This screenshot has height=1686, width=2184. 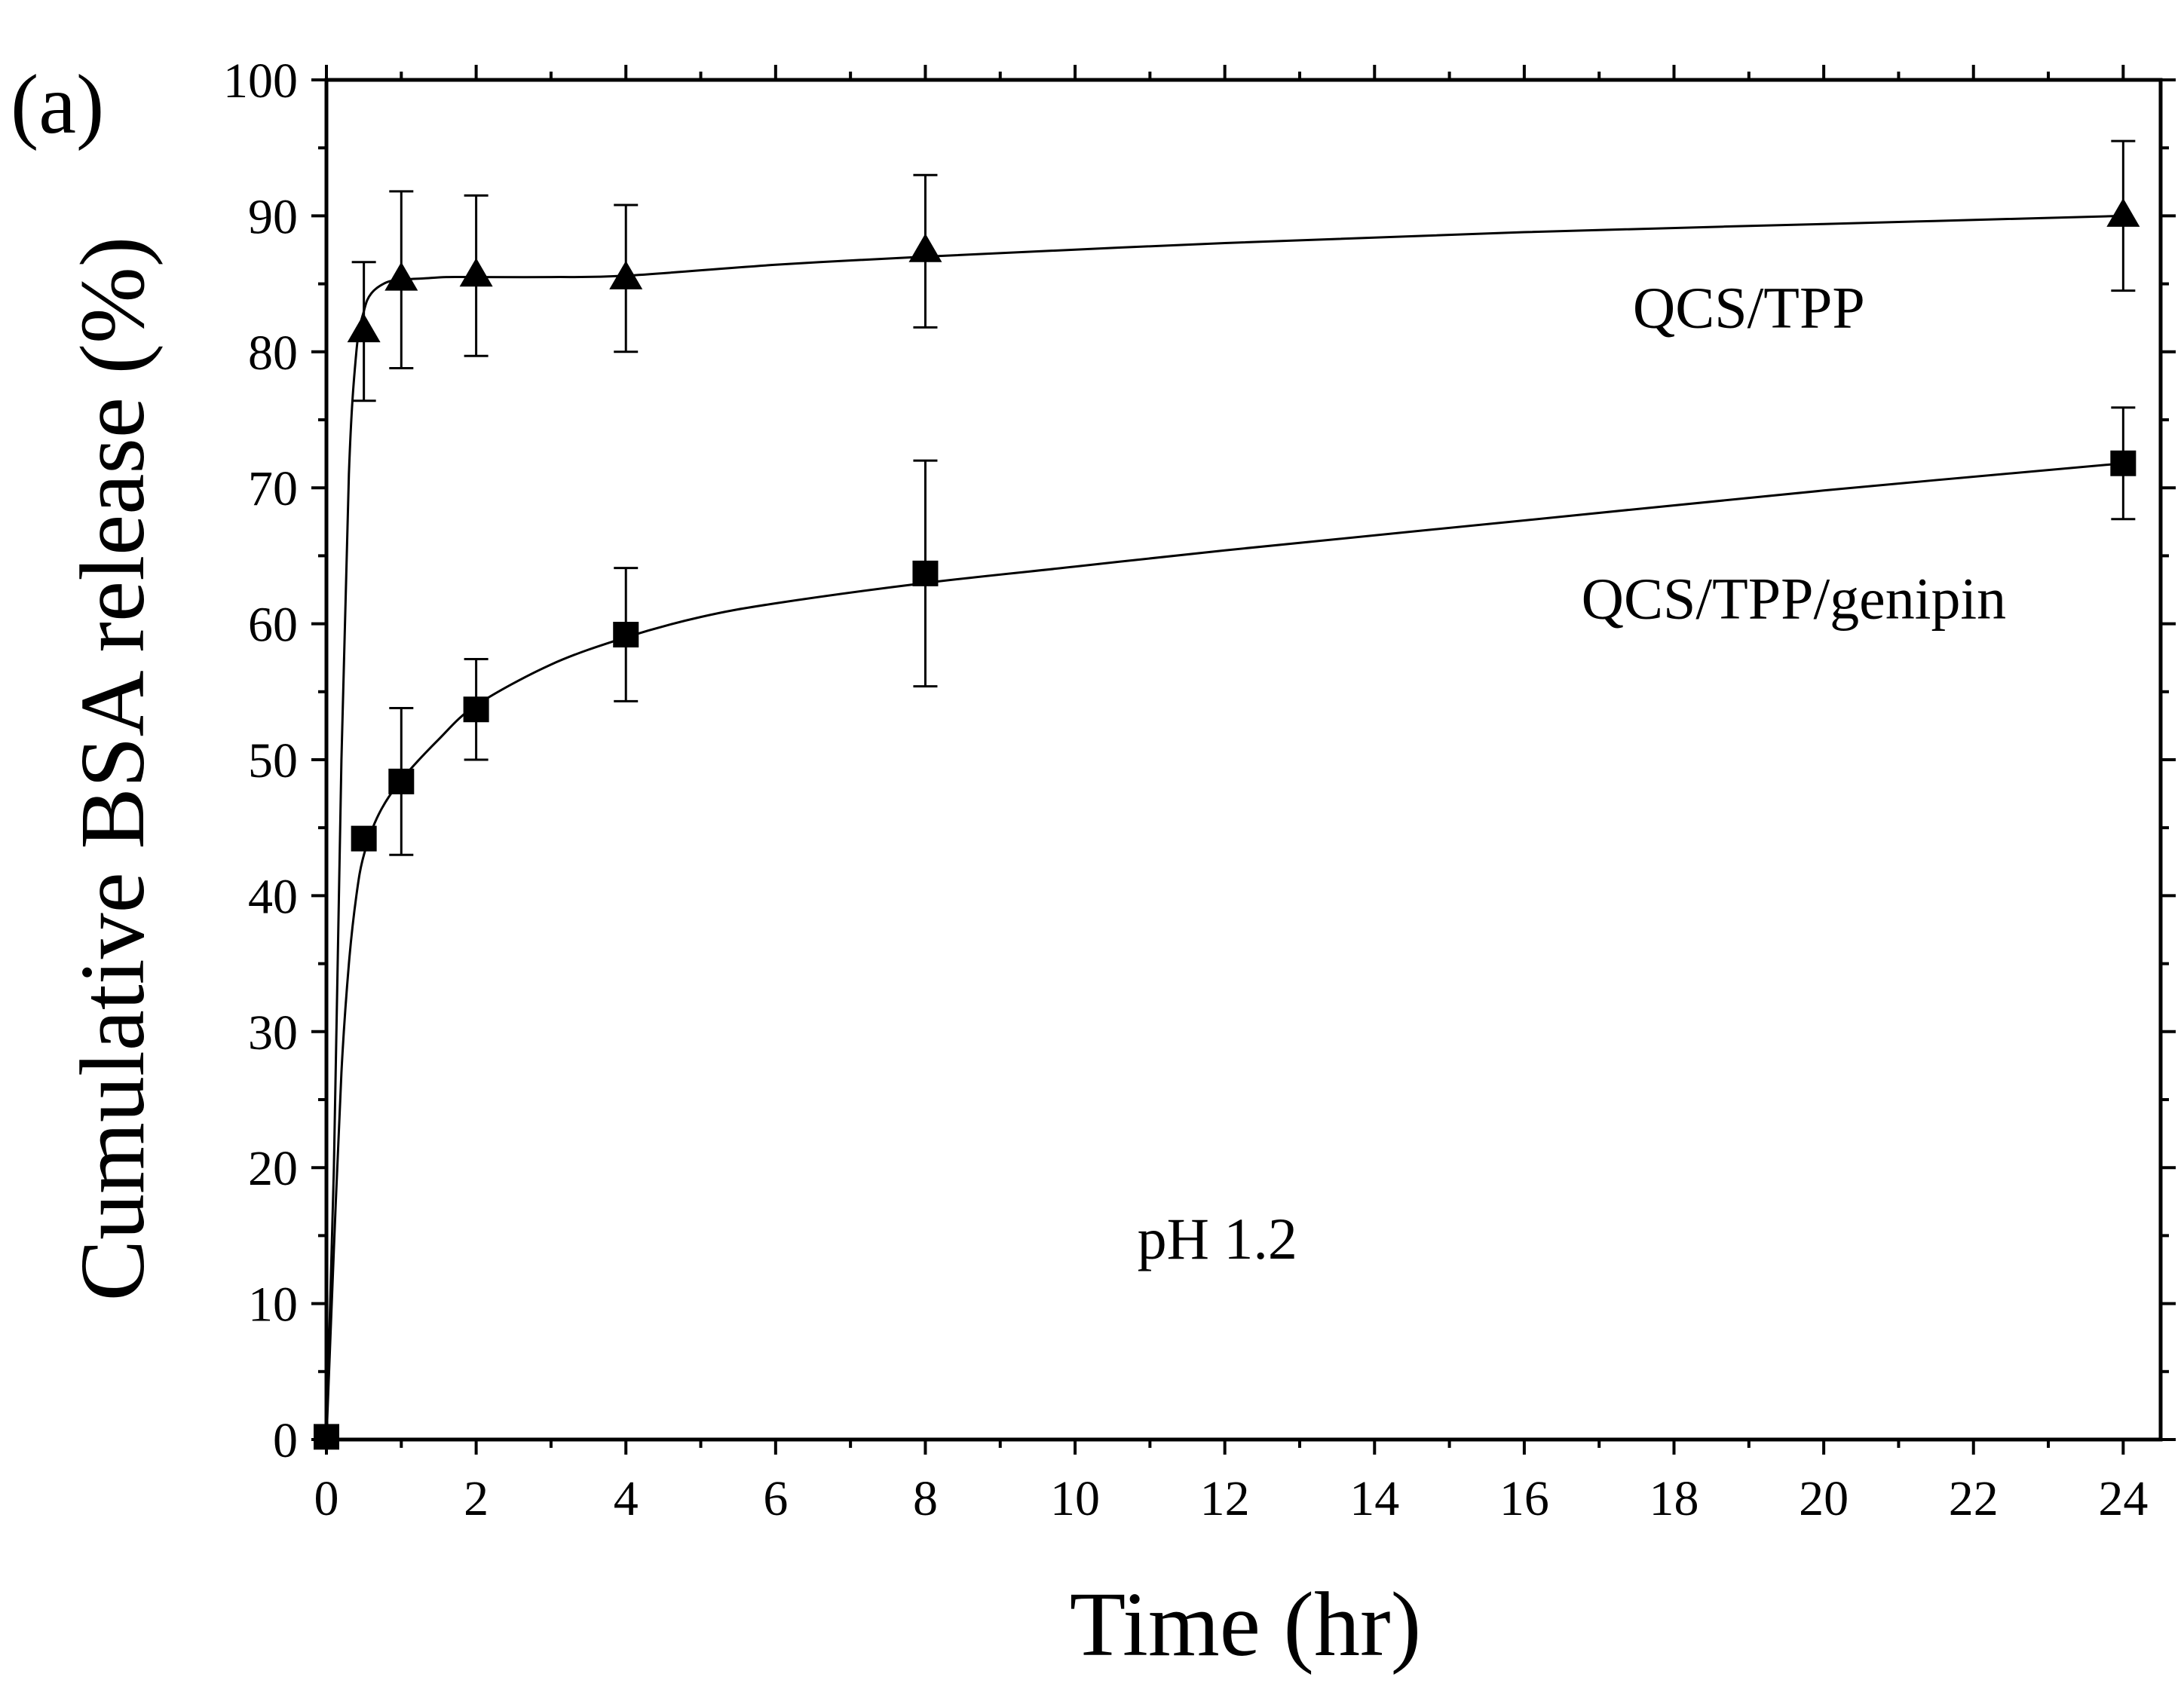 What do you see at coordinates (273, 1305) in the screenshot?
I see `y-tick-label: 10` at bounding box center [273, 1305].